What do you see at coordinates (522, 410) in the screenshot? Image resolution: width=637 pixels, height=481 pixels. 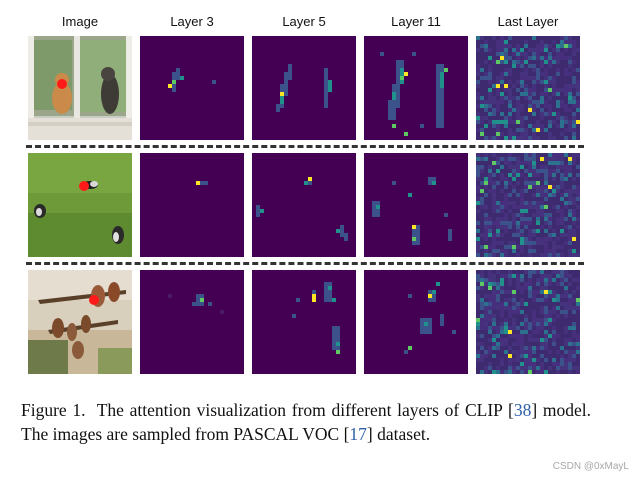 I see `citation-link-38: 38` at bounding box center [522, 410].